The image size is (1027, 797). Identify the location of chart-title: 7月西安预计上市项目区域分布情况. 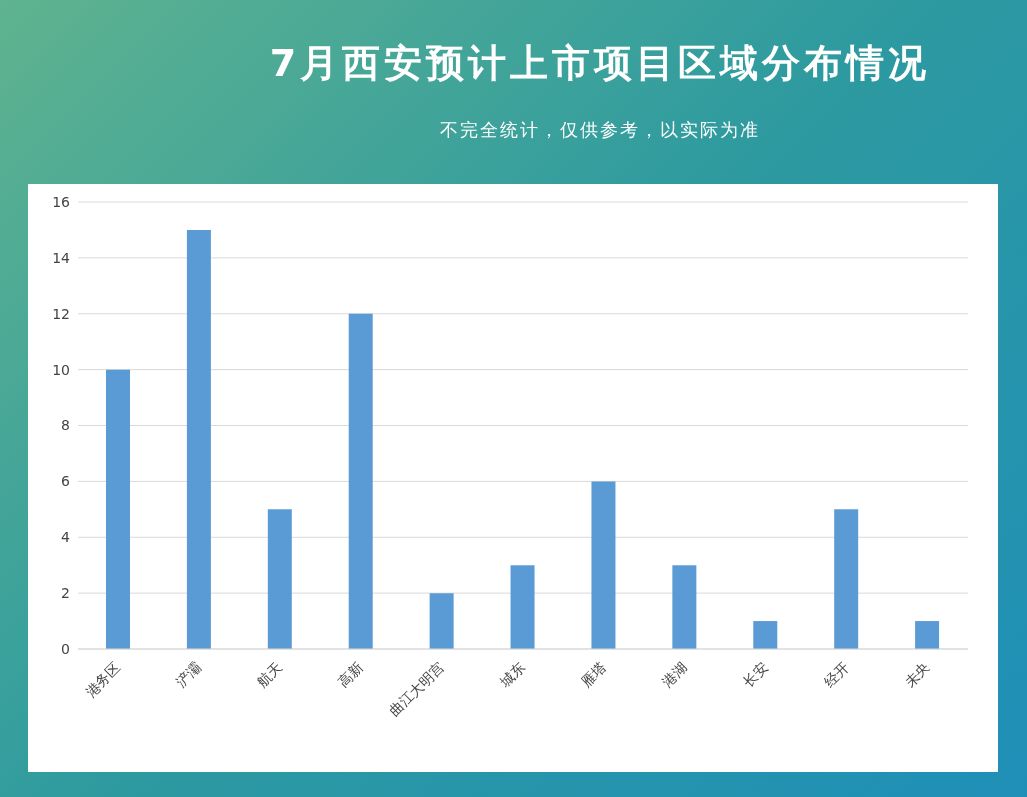
(600, 63).